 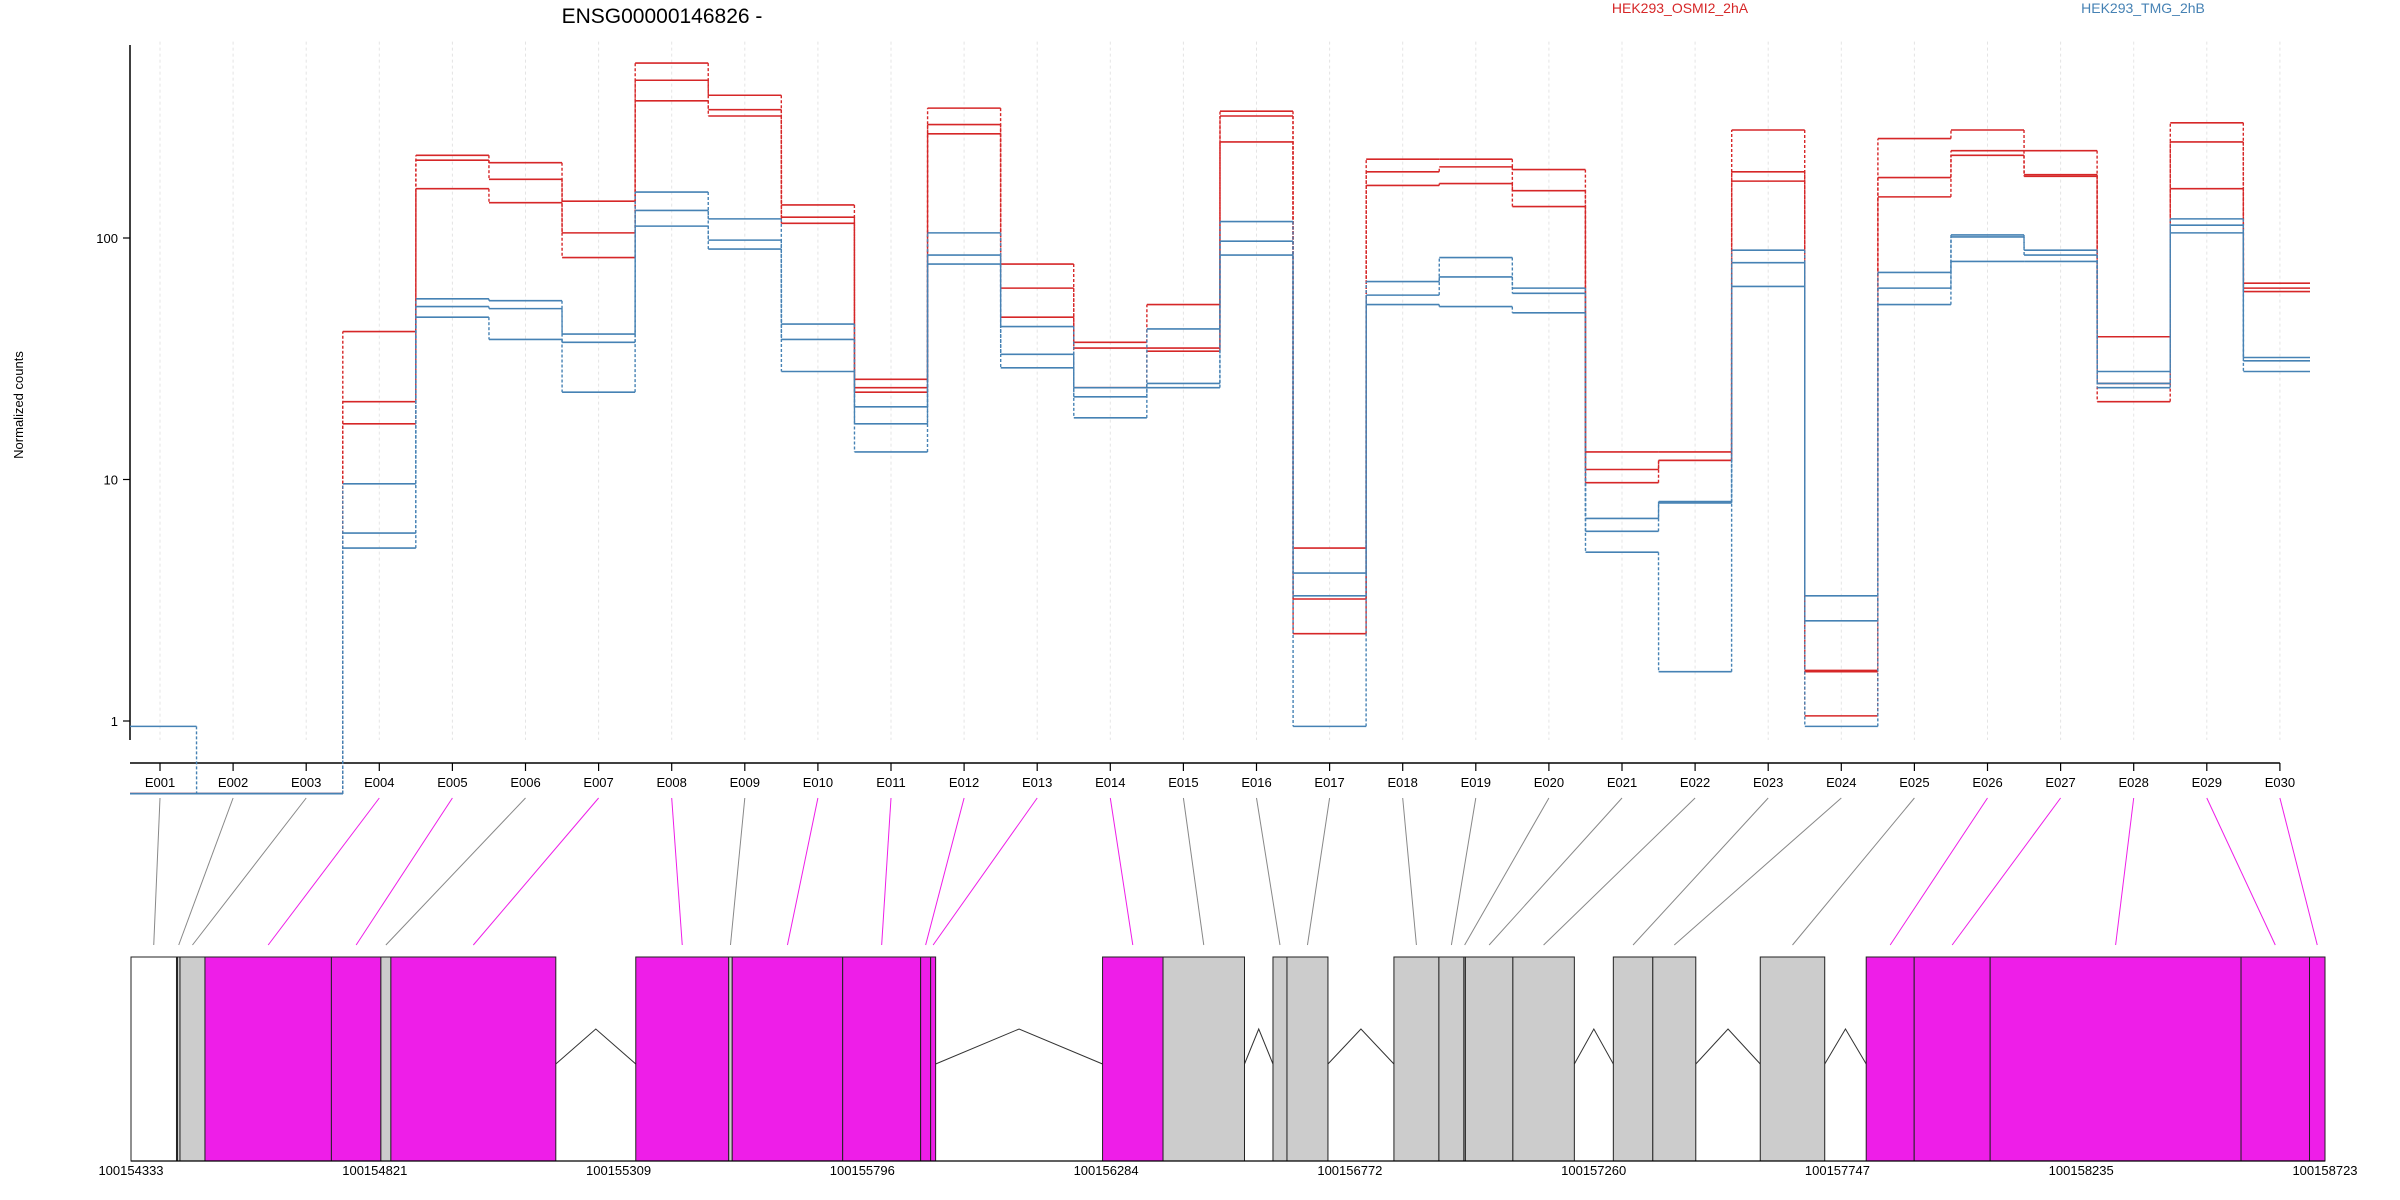 I want to click on connector-e023, so click(x=1700, y=871).